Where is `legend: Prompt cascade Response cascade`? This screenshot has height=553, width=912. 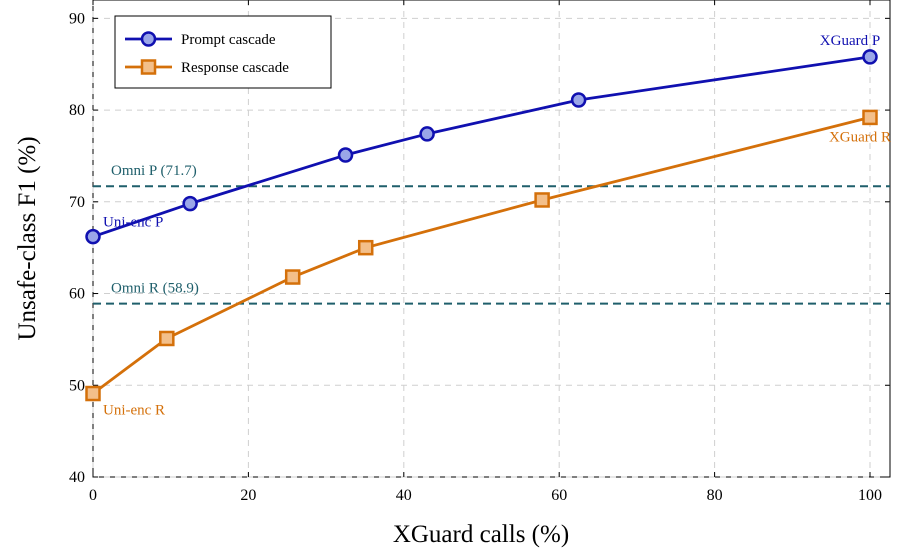 legend: Prompt cascade Response cascade is located at coordinates (223, 52).